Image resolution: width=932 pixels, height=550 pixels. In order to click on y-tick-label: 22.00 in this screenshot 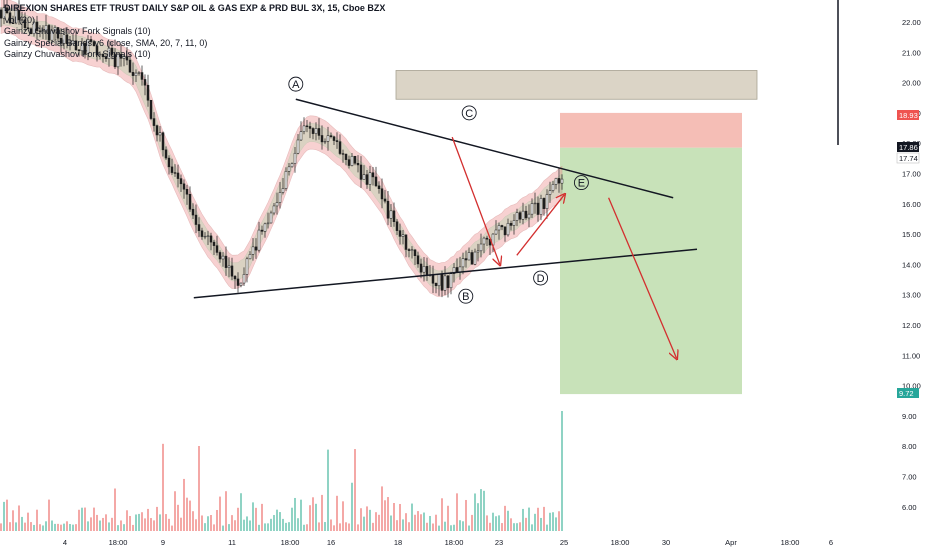, I will do `click(911, 22)`.